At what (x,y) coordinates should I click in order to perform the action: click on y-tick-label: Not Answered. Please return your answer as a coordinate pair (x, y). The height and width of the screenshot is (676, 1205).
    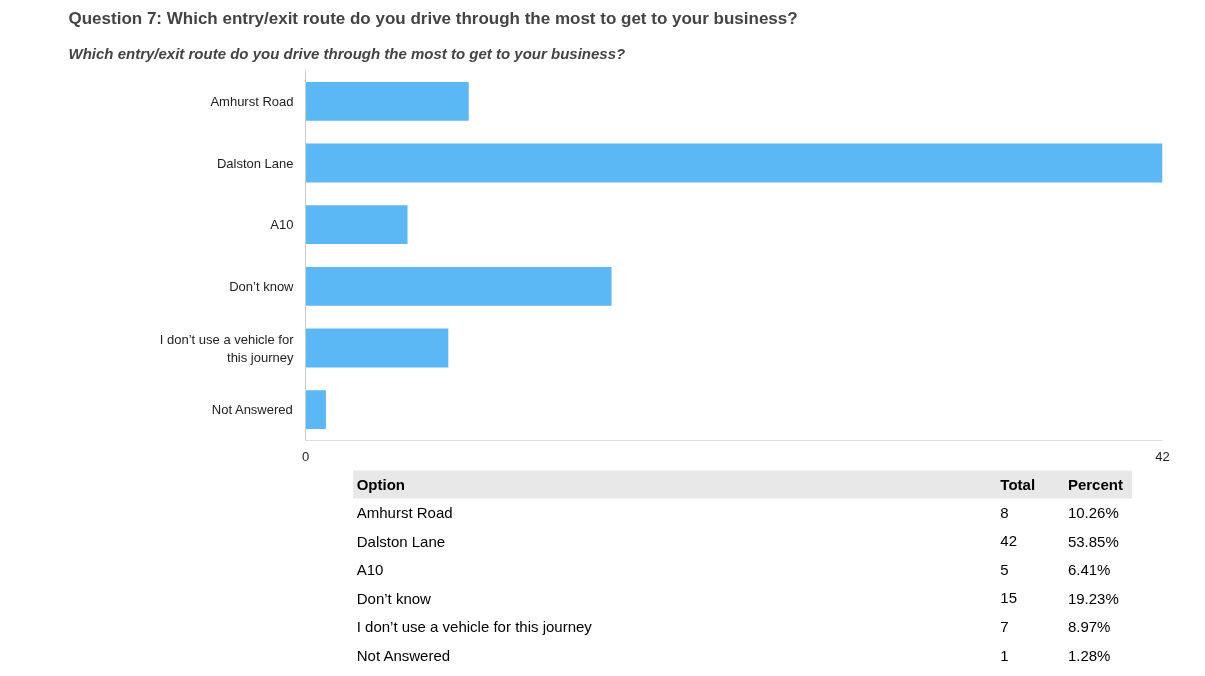
    Looking at the image, I should click on (252, 410).